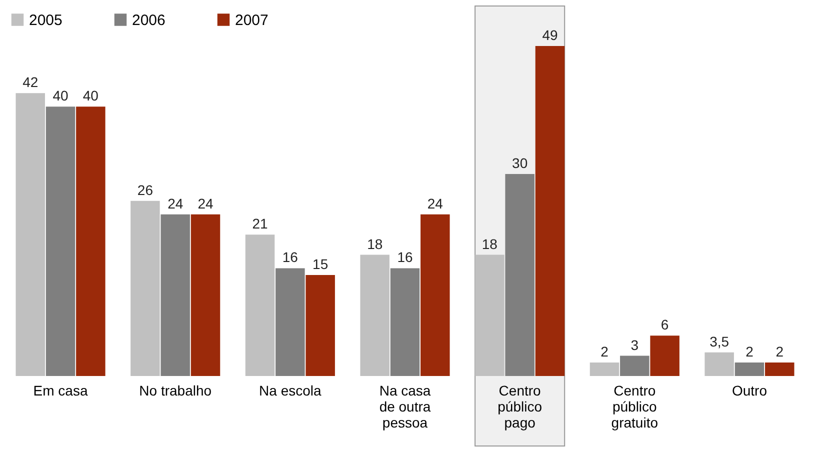  I want to click on x-tick-label: Na escola, so click(290, 390).